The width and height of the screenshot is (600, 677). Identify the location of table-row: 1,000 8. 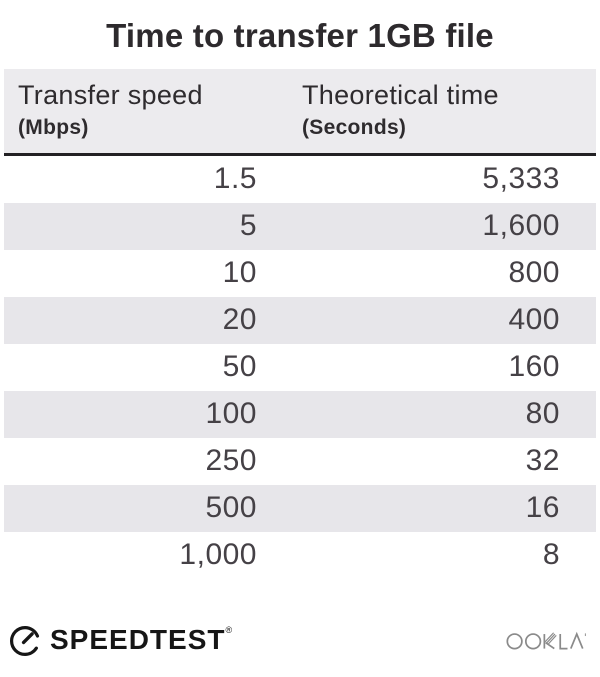
(300, 555).